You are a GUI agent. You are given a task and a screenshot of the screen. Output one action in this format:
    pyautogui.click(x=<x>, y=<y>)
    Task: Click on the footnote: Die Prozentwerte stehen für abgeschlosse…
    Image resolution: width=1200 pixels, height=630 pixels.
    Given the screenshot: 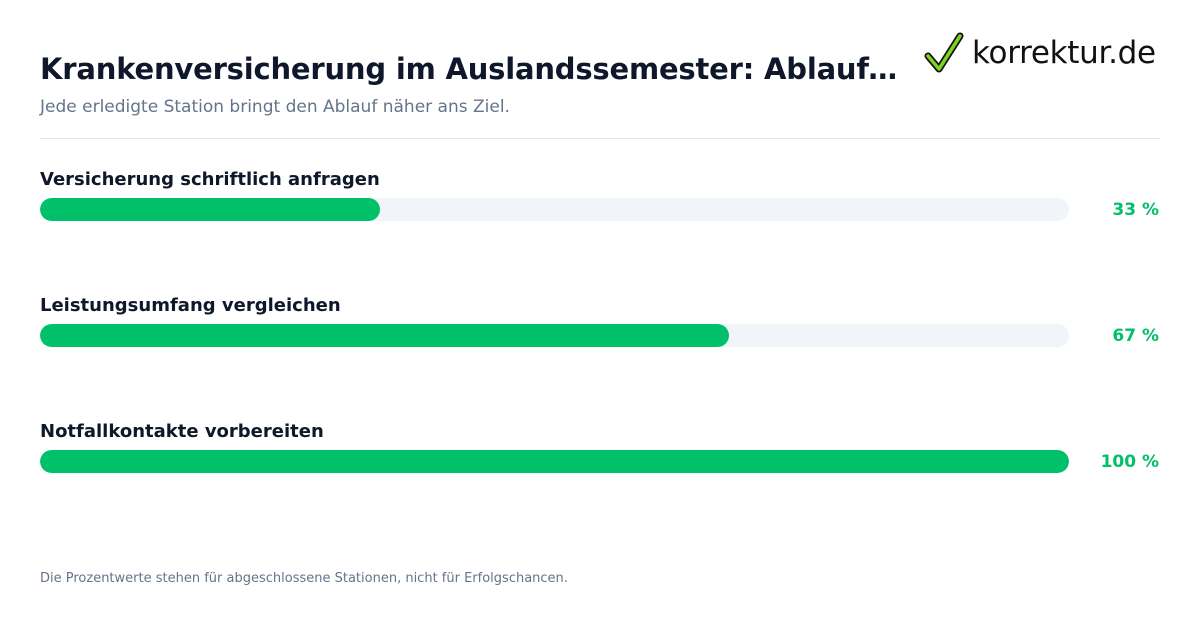 What is the action you would take?
    pyautogui.click(x=304, y=578)
    